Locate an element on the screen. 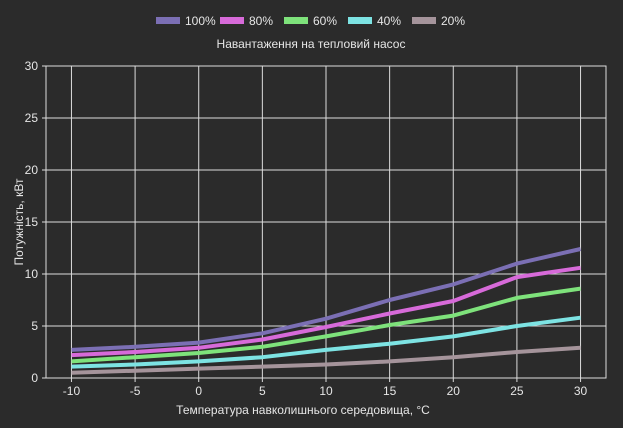 This screenshot has height=428, width=623. x-tick-label: 25 is located at coordinates (517, 391).